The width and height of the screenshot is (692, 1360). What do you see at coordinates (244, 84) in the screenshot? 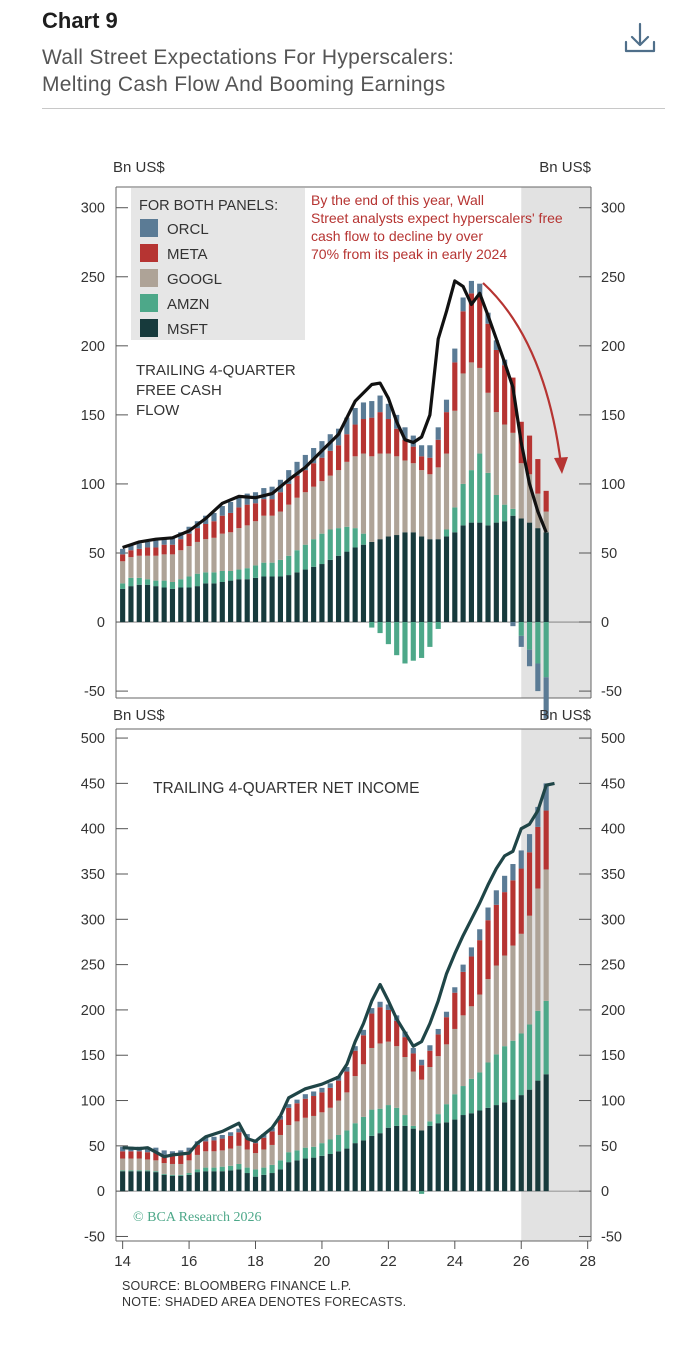
I see `chart-title-line-2: Melting Cash Flow And Booming Earnings` at bounding box center [244, 84].